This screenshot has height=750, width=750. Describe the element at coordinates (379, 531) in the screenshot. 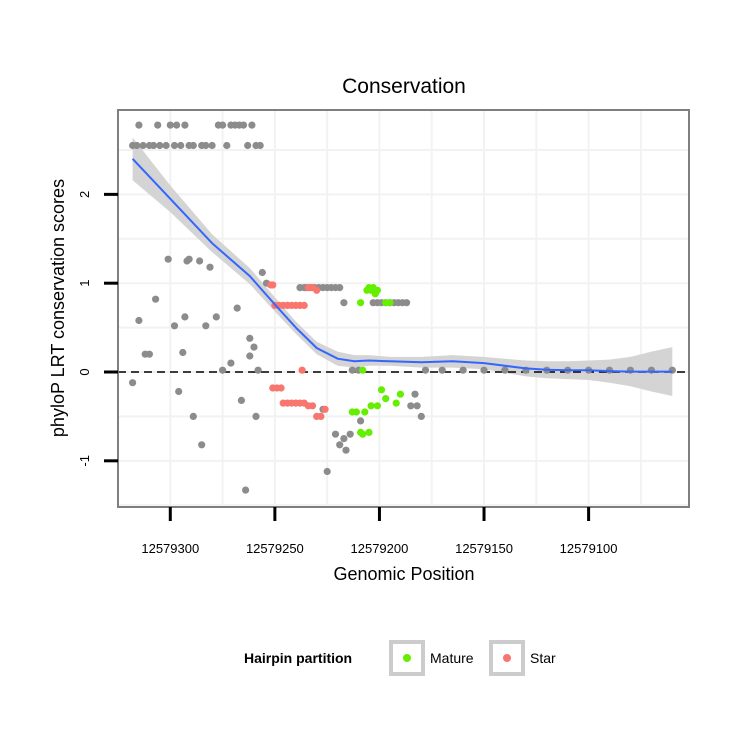

I see `x-axis: 12579300 12579250 12579200 12579150 12579100` at that location.